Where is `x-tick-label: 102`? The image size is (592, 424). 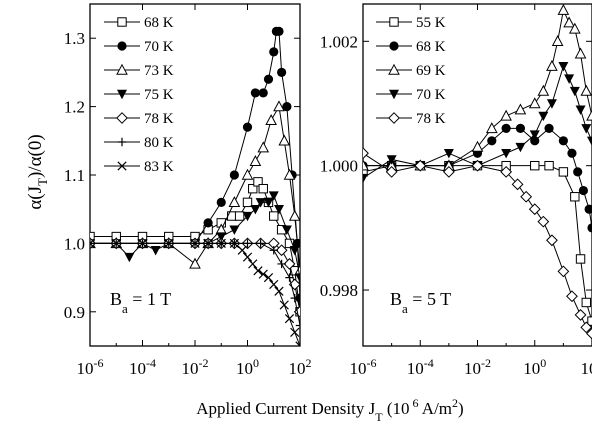 x-tick-label: 102 is located at coordinates (586, 367).